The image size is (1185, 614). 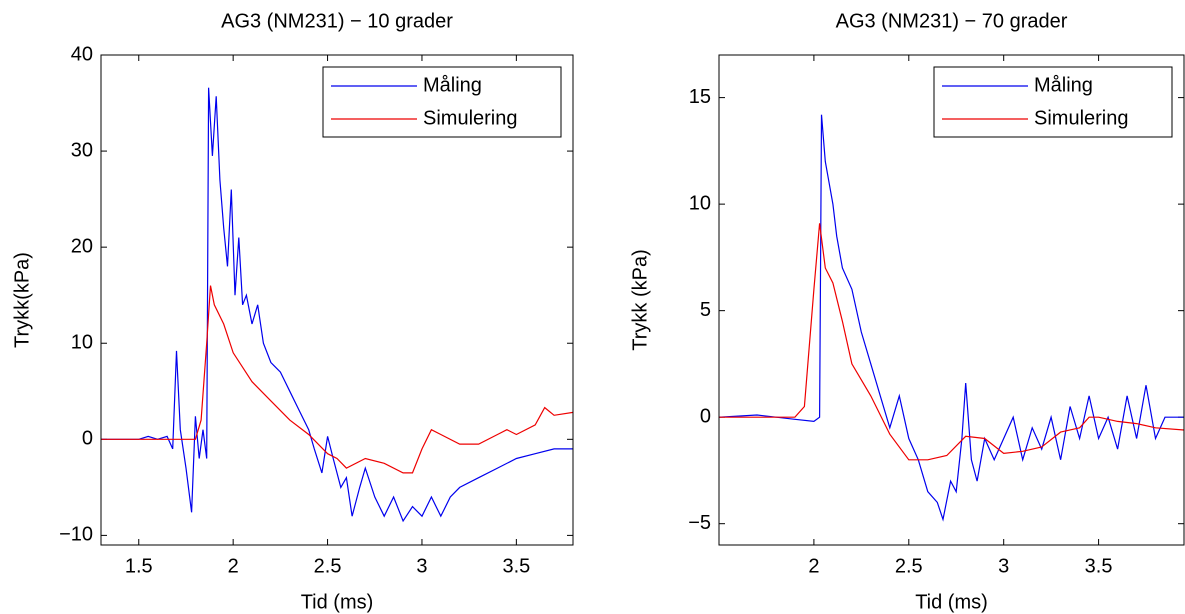 I want to click on y-tick-label: −10, so click(x=76, y=535).